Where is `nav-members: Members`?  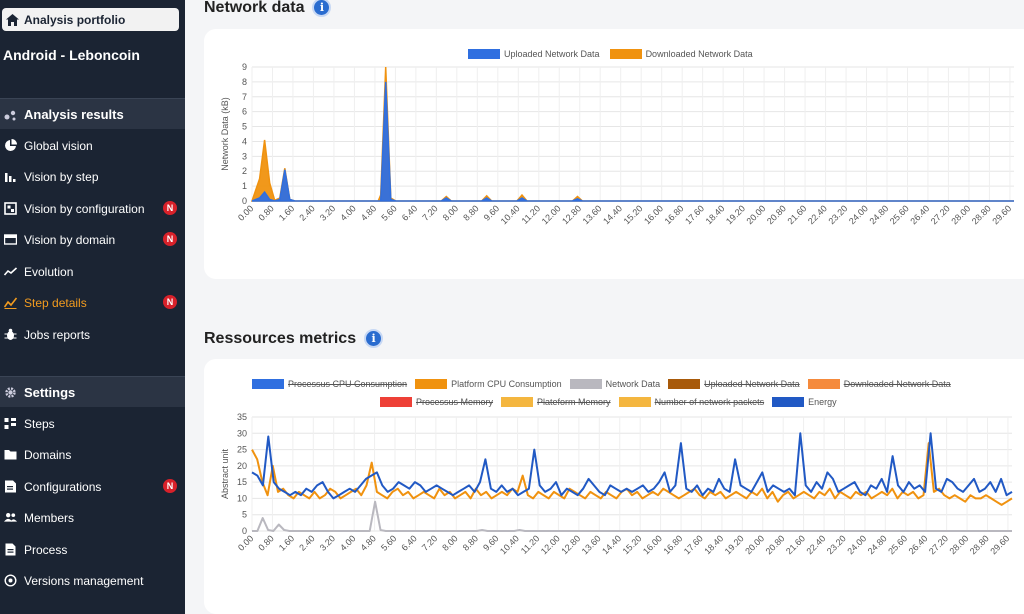 nav-members: Members is located at coordinates (92, 517).